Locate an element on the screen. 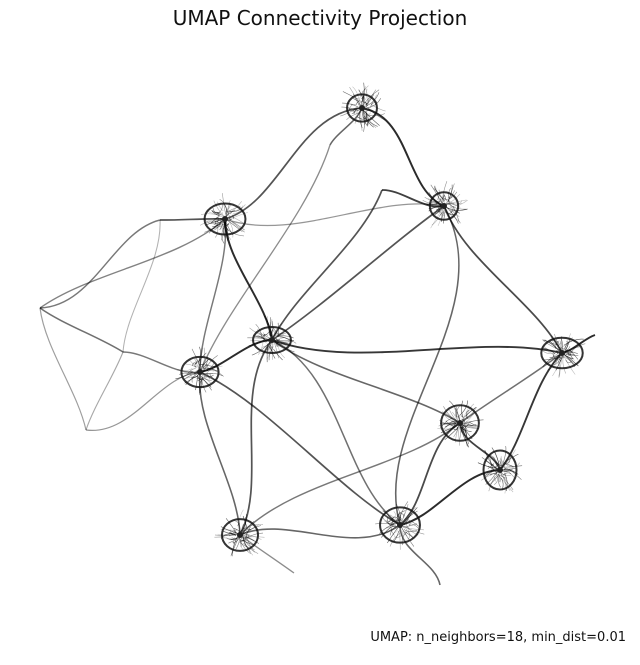 The height and width of the screenshot is (665, 640). cluster-c3 is located at coordinates (223, 218).